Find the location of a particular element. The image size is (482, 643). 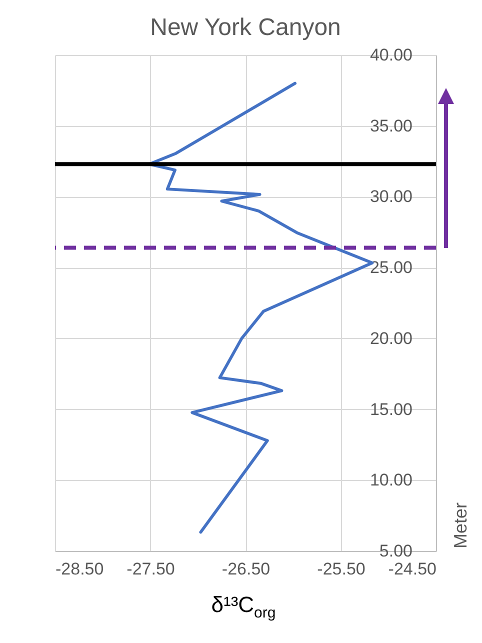

y-tick-label: 35.00 is located at coordinates (391, 126).